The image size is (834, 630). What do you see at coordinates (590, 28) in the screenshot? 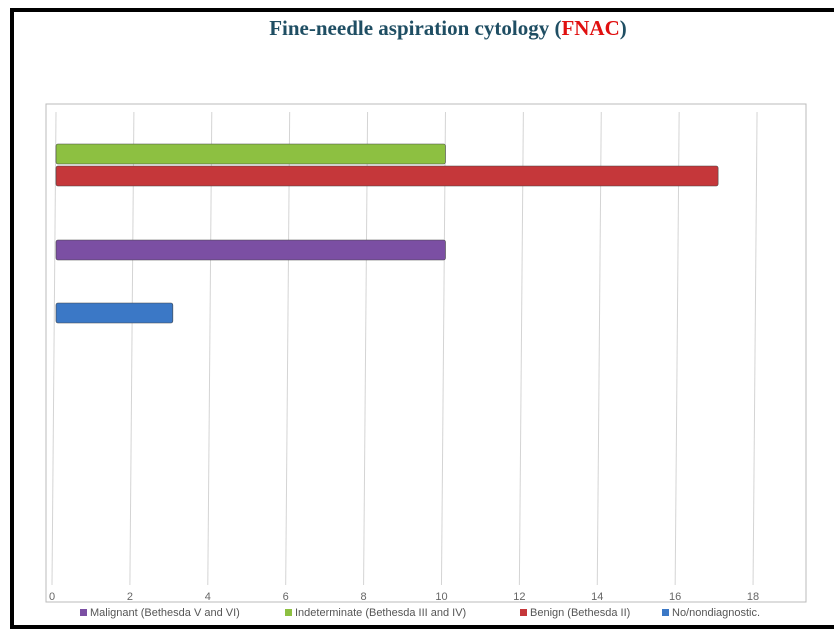
I see `title-highlight: FNAC` at bounding box center [590, 28].